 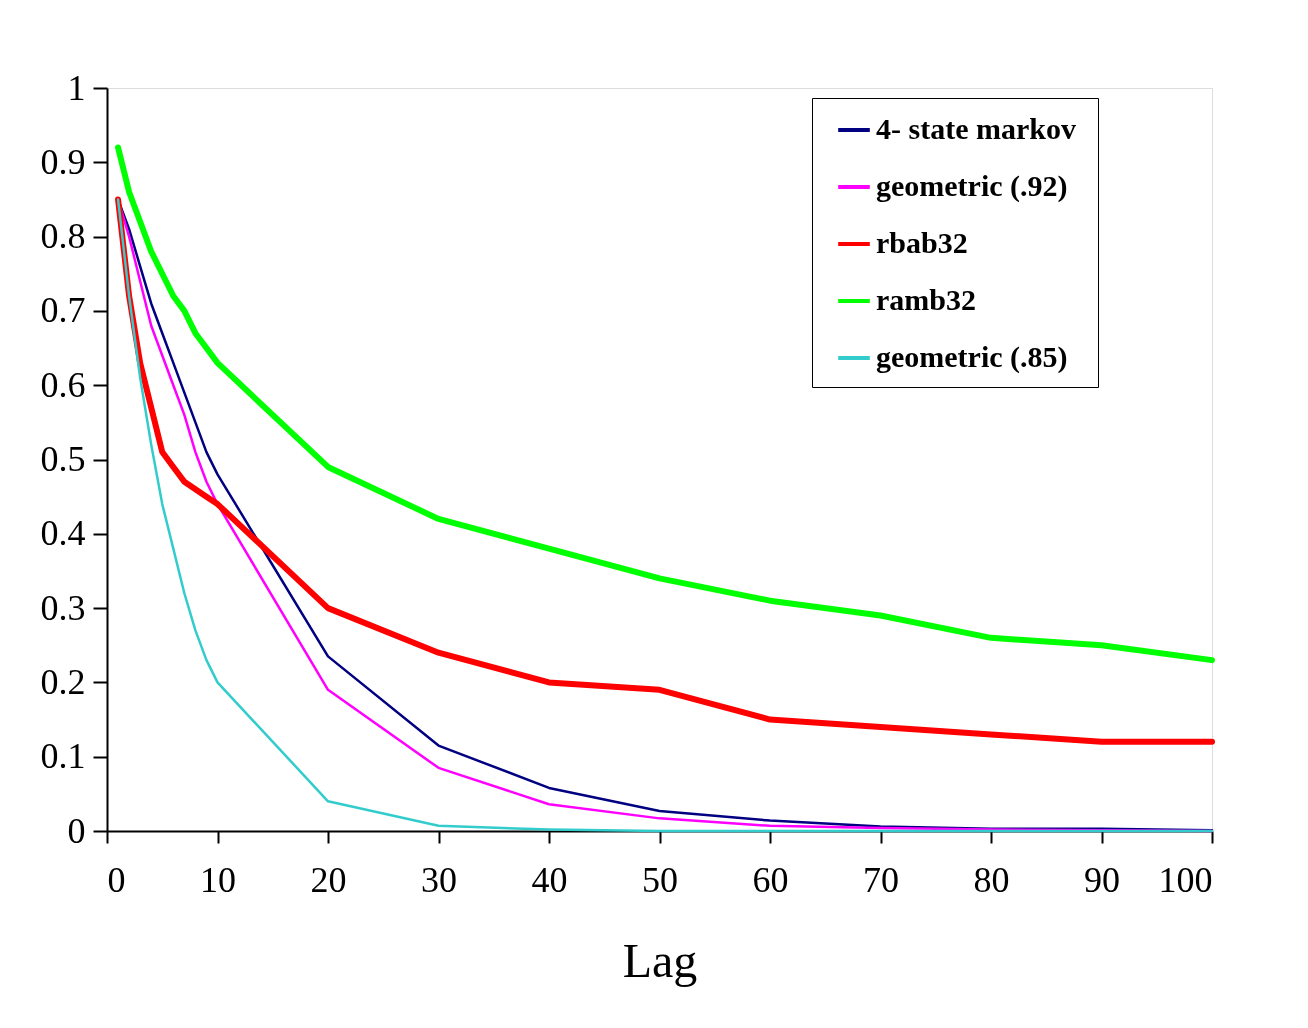 I want to click on x-tick-label: 90, so click(x=1102, y=879).